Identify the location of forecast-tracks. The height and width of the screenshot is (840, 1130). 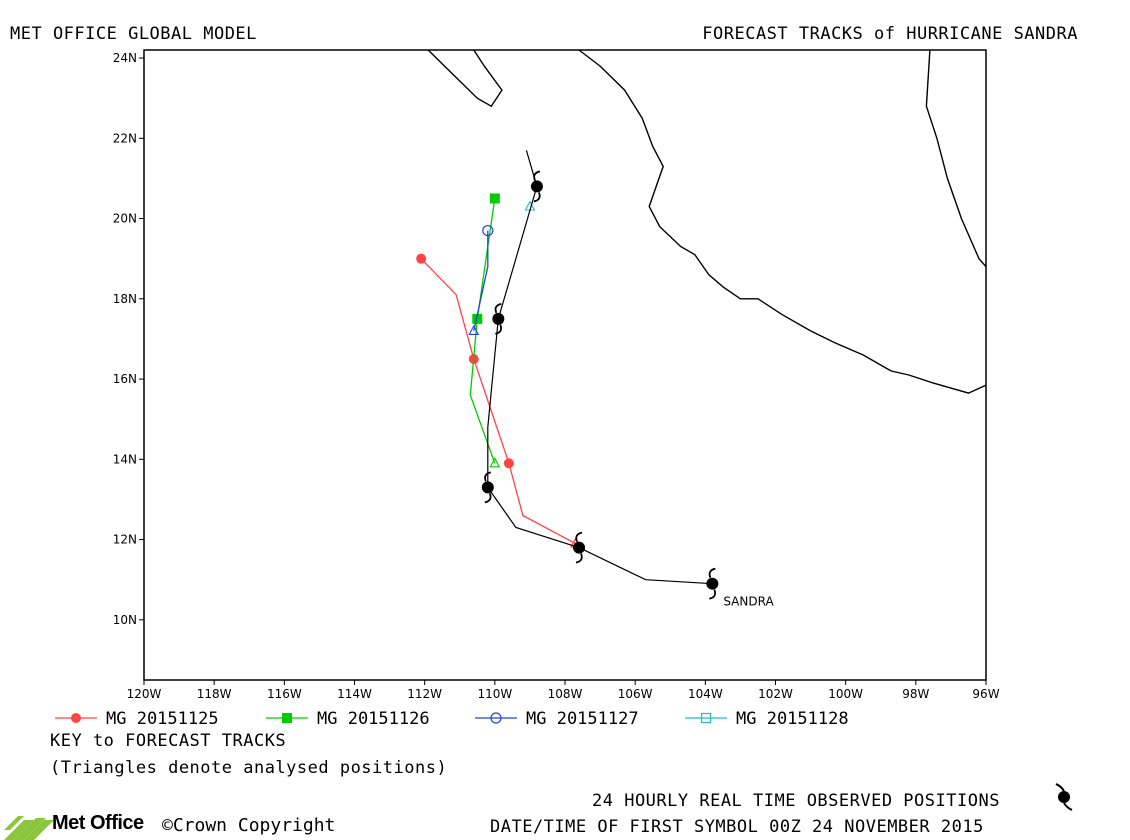
(498, 370).